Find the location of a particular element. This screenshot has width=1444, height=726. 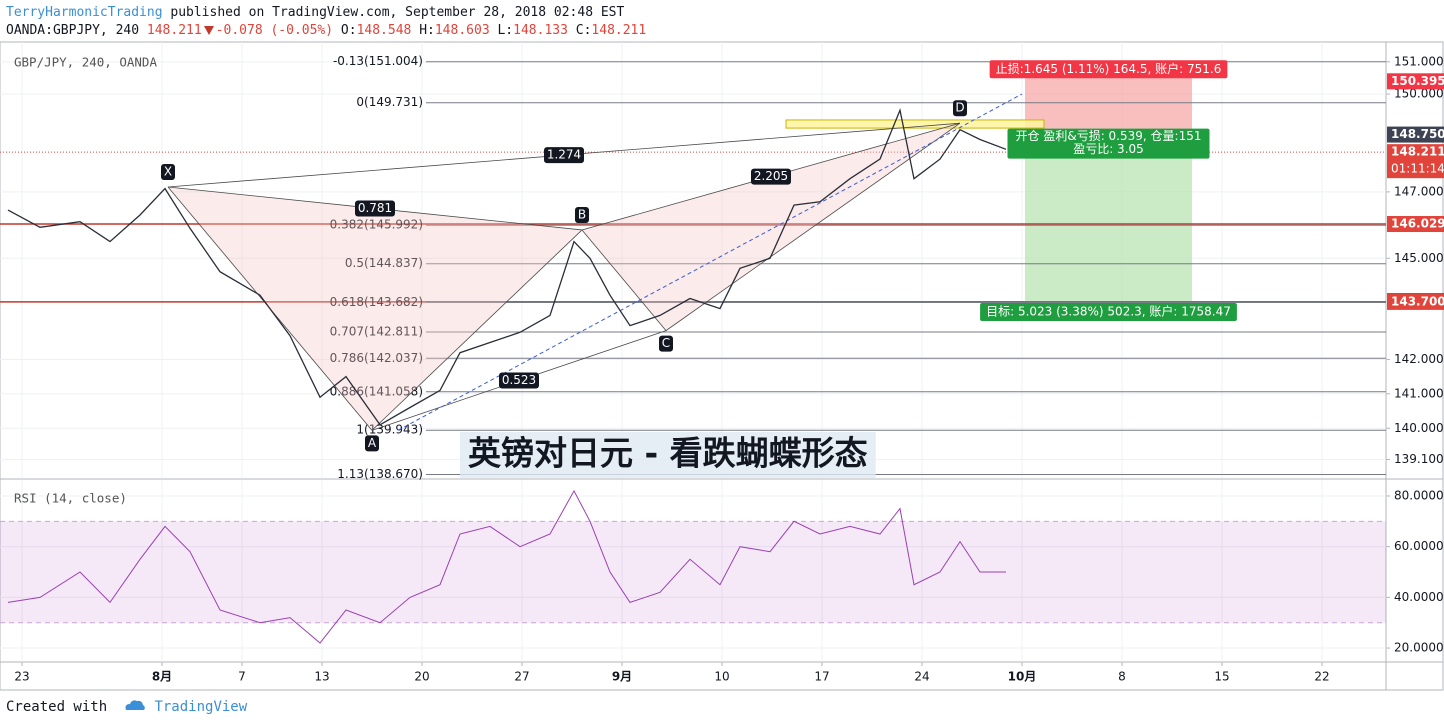

entry-label-box is located at coordinates (1108, 143).